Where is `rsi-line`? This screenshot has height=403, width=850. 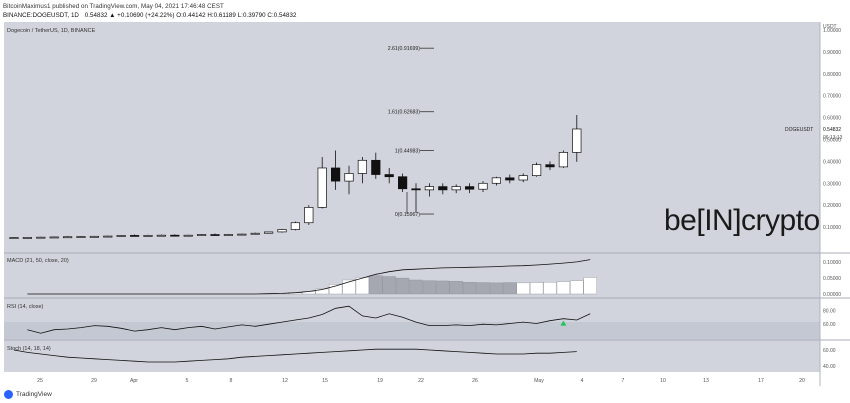 rsi-line is located at coordinates (309, 319).